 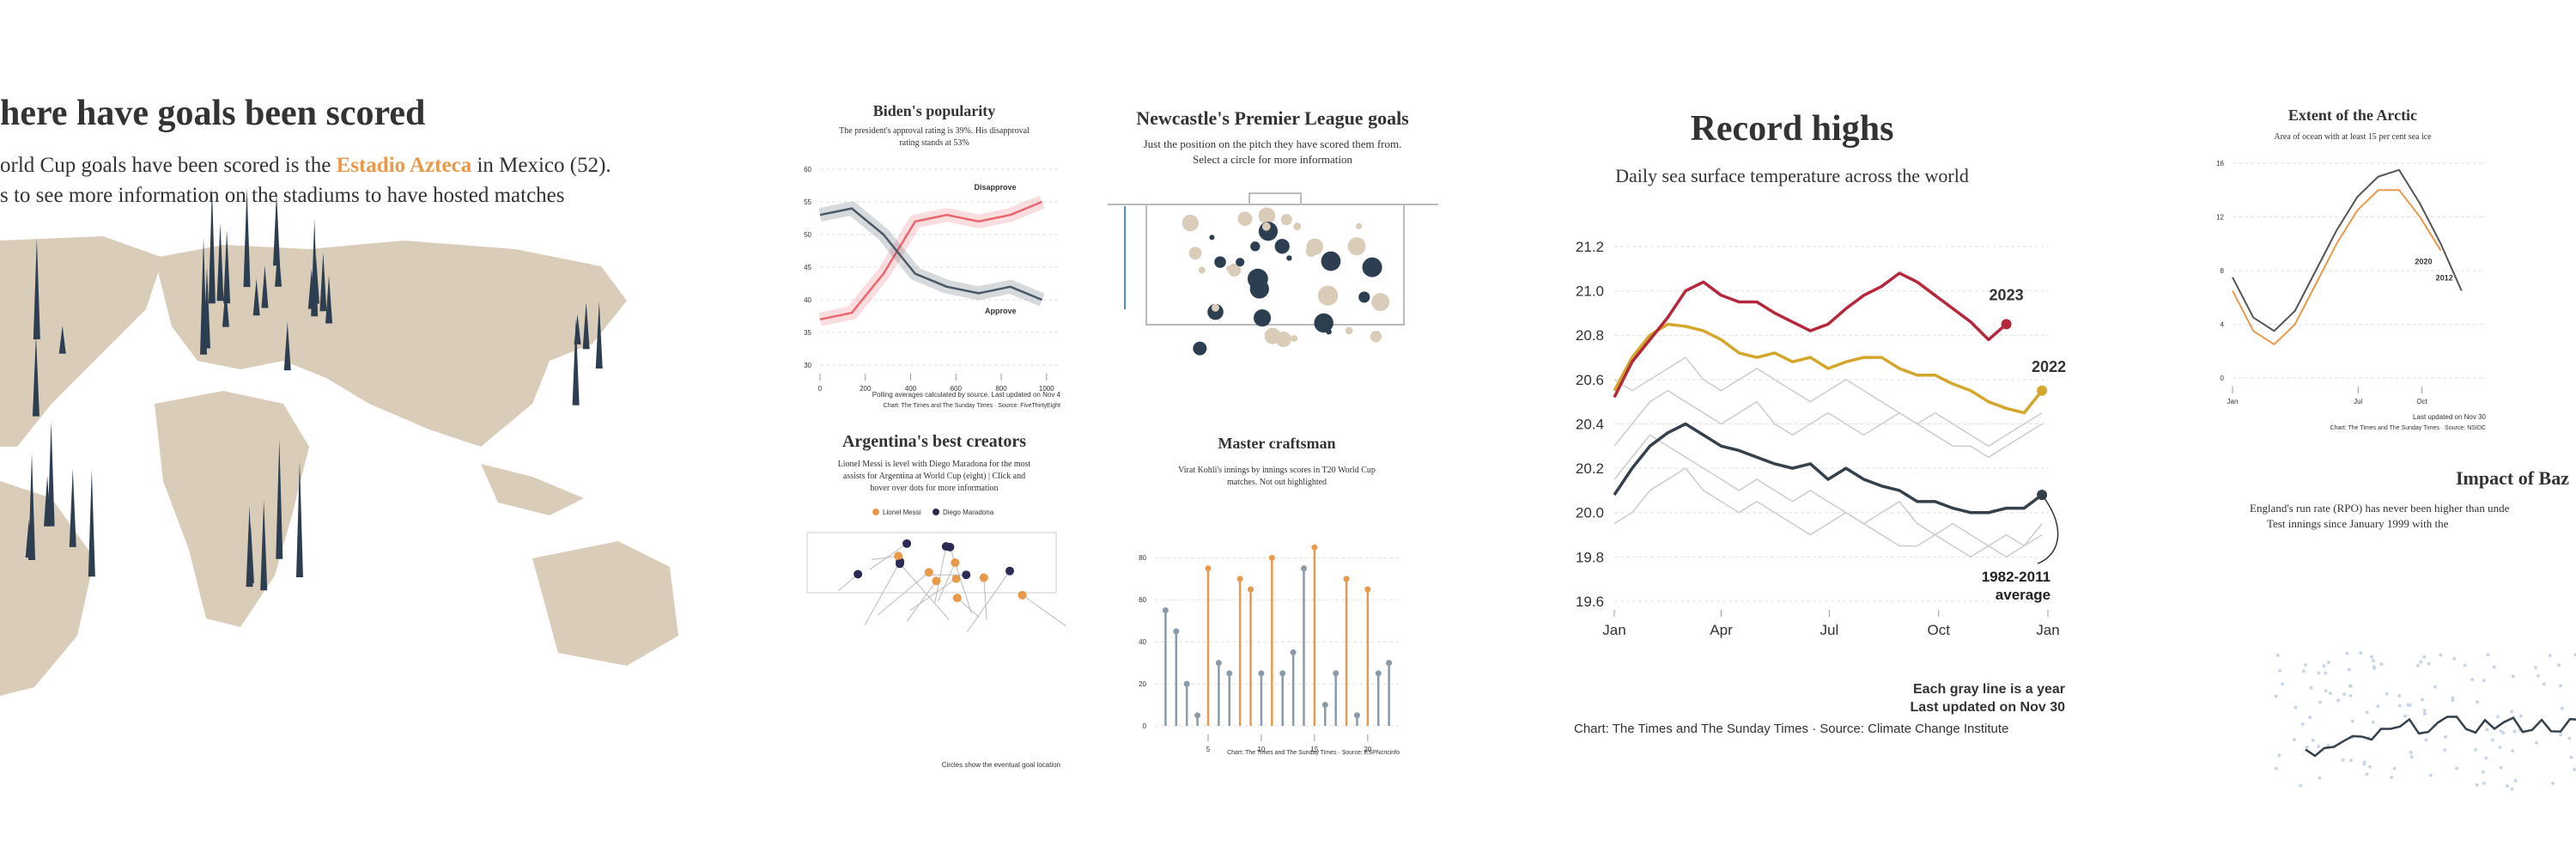 I want to click on pitch, so click(x=932, y=563).